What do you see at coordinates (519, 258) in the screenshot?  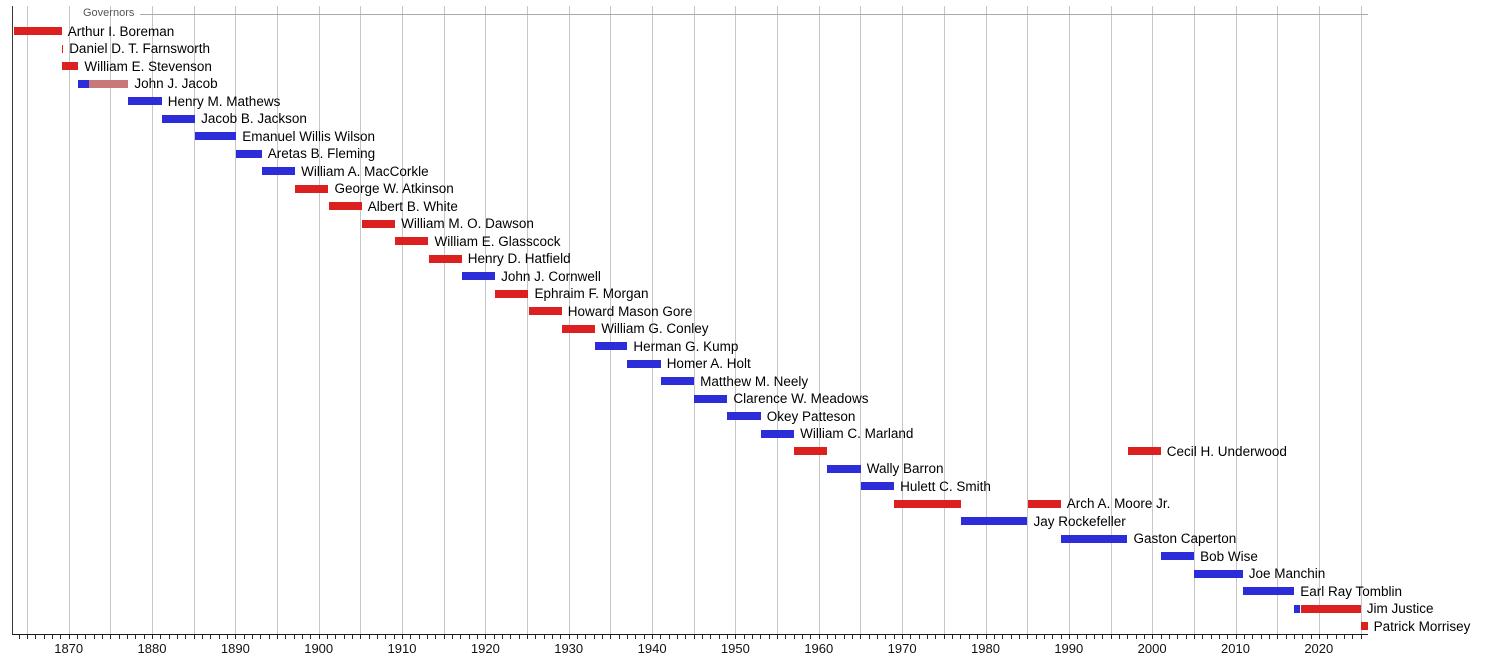 I see `governor-label: Henry D. Hatfield` at bounding box center [519, 258].